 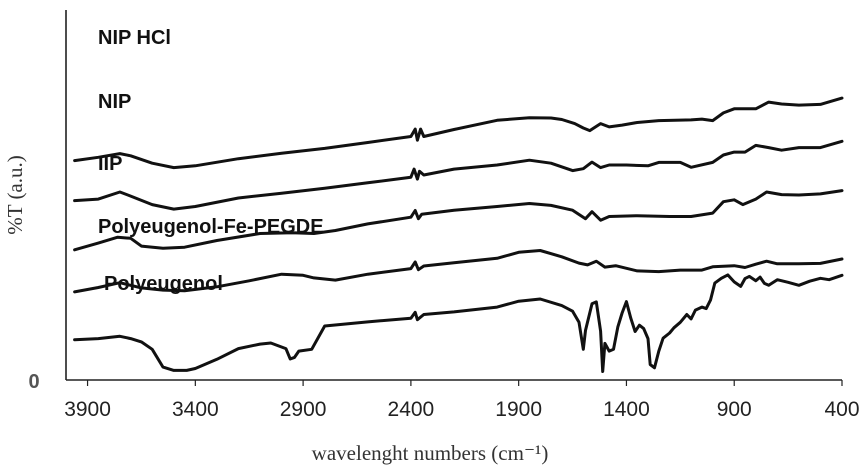 I want to click on series-label-4: Polyeugenol-Fe-PEGDE, so click(x=211, y=227).